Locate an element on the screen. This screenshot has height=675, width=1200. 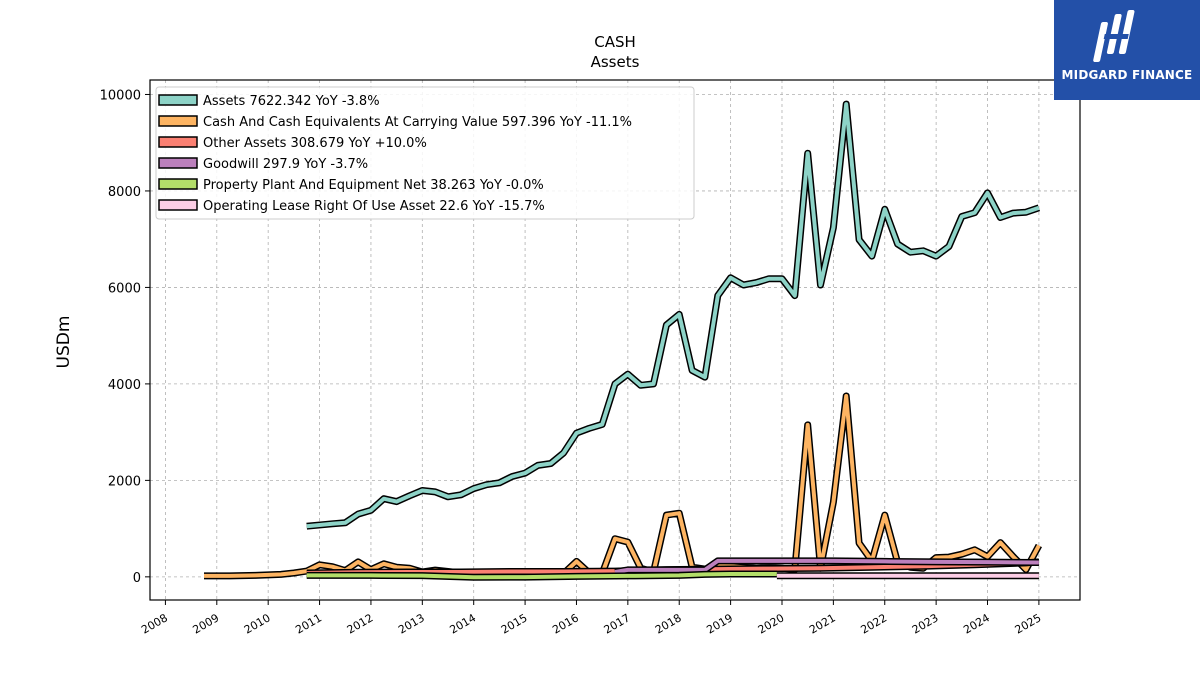
x-tick-label: 2011 is located at coordinates (308, 623).